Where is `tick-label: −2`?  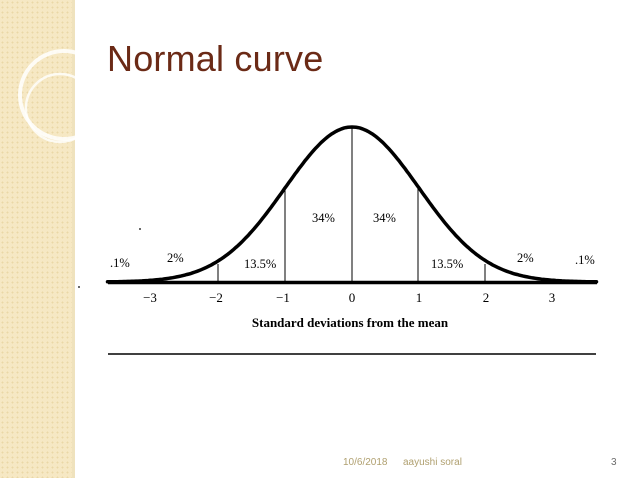
tick-label: −2 is located at coordinates (216, 297).